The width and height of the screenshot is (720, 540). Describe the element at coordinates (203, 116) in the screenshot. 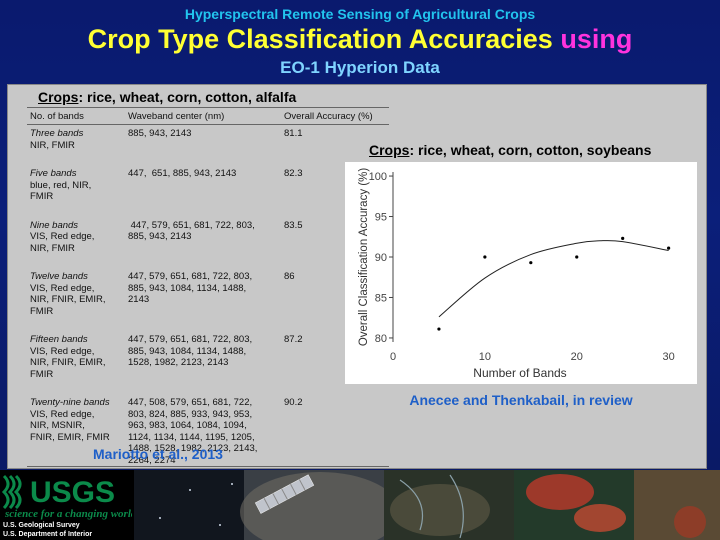

I see `header-waveband: Waveband center (nm)` at that location.